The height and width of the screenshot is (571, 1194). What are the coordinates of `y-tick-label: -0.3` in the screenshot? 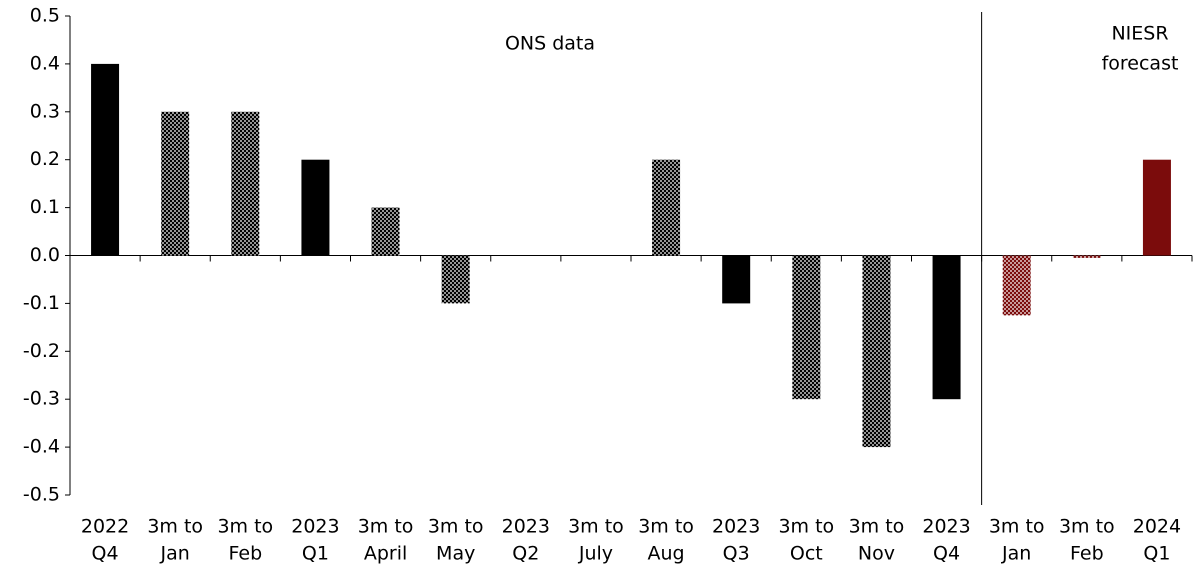 It's located at (41, 399).